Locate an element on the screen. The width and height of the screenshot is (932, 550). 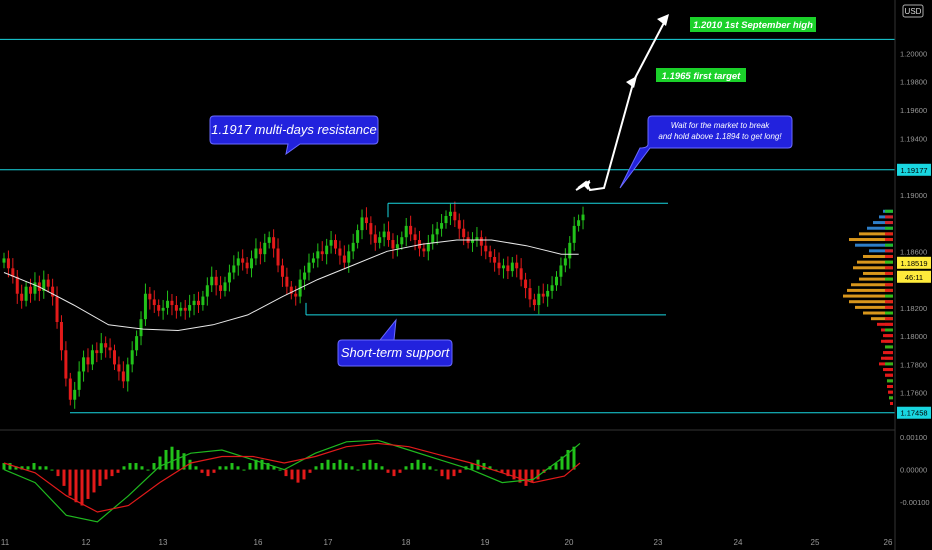
wait-callout is located at coordinates (706, 152).